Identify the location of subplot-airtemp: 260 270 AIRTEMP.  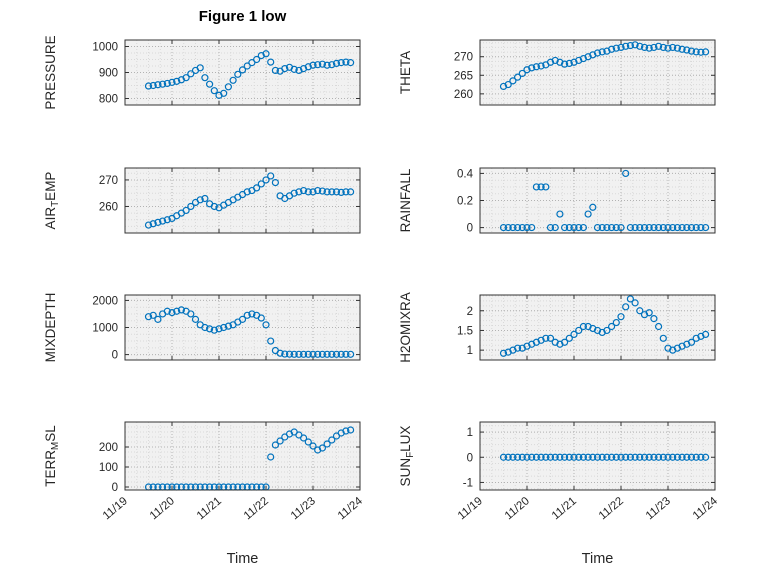
(201, 200).